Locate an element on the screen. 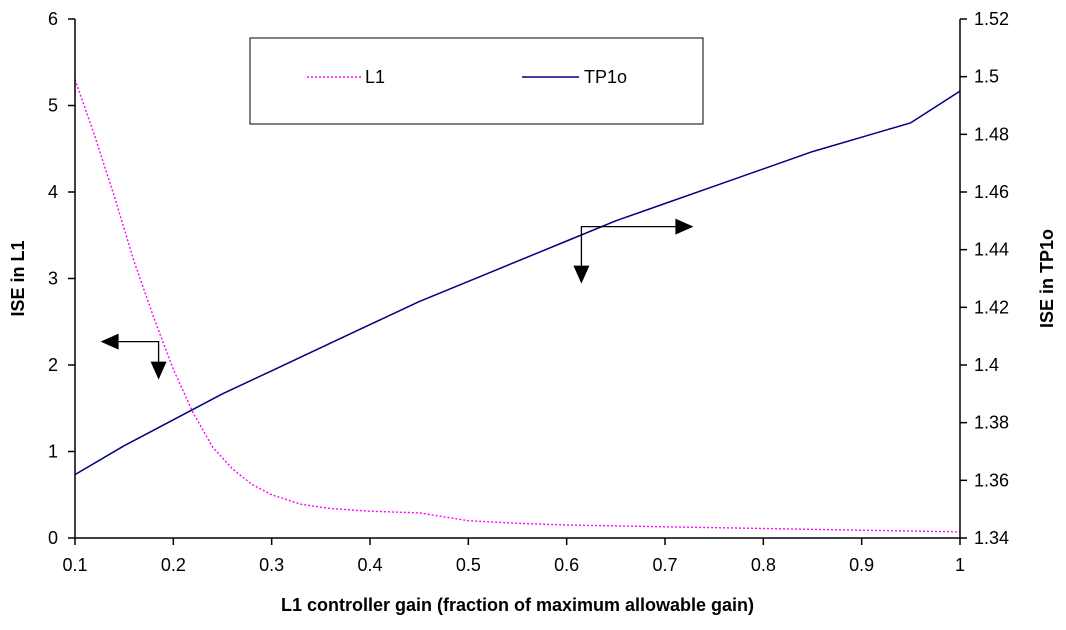  y-right-tick-label: 1.42 is located at coordinates (991, 307).